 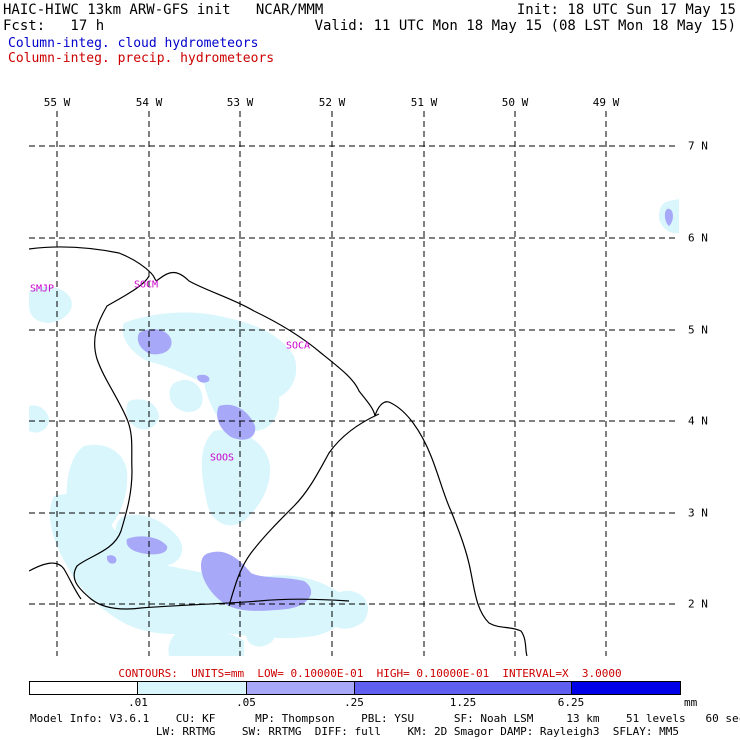 What do you see at coordinates (246, 702) in the screenshot?
I see `colorbar-label-05: .05` at bounding box center [246, 702].